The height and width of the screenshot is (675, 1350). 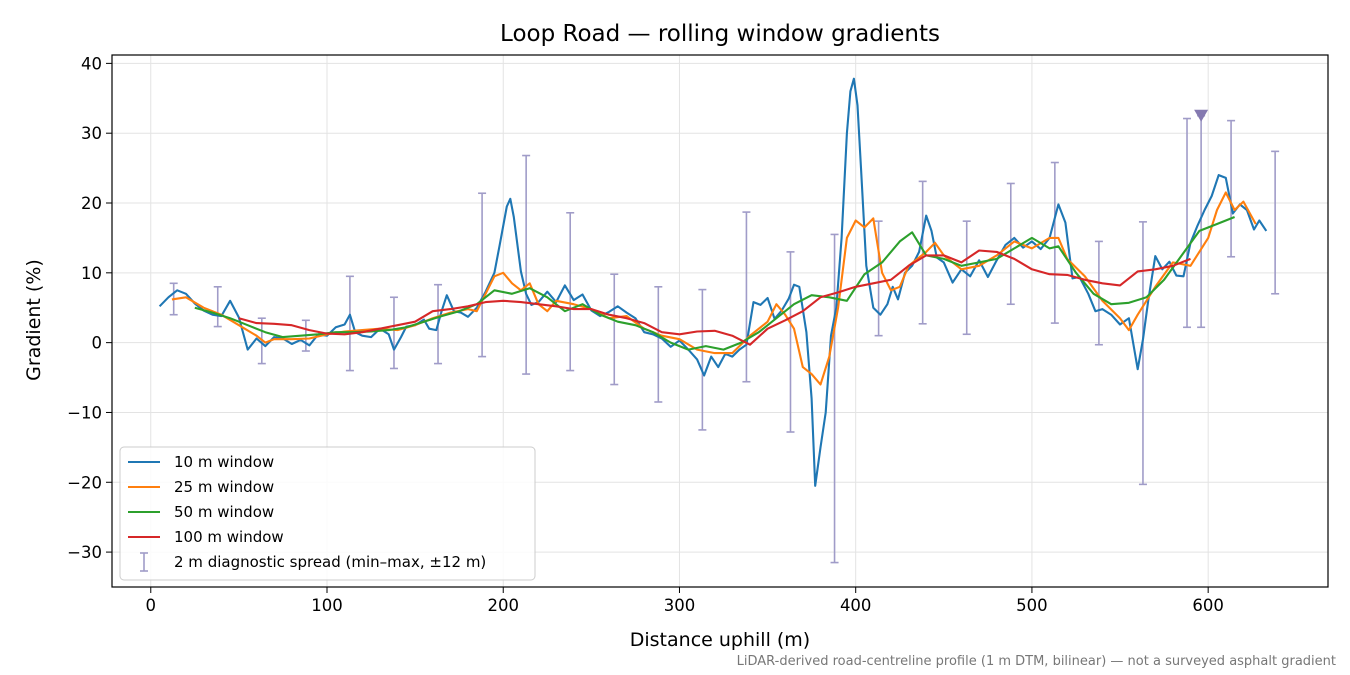 I want to click on series-line-100m, so click(x=714, y=297).